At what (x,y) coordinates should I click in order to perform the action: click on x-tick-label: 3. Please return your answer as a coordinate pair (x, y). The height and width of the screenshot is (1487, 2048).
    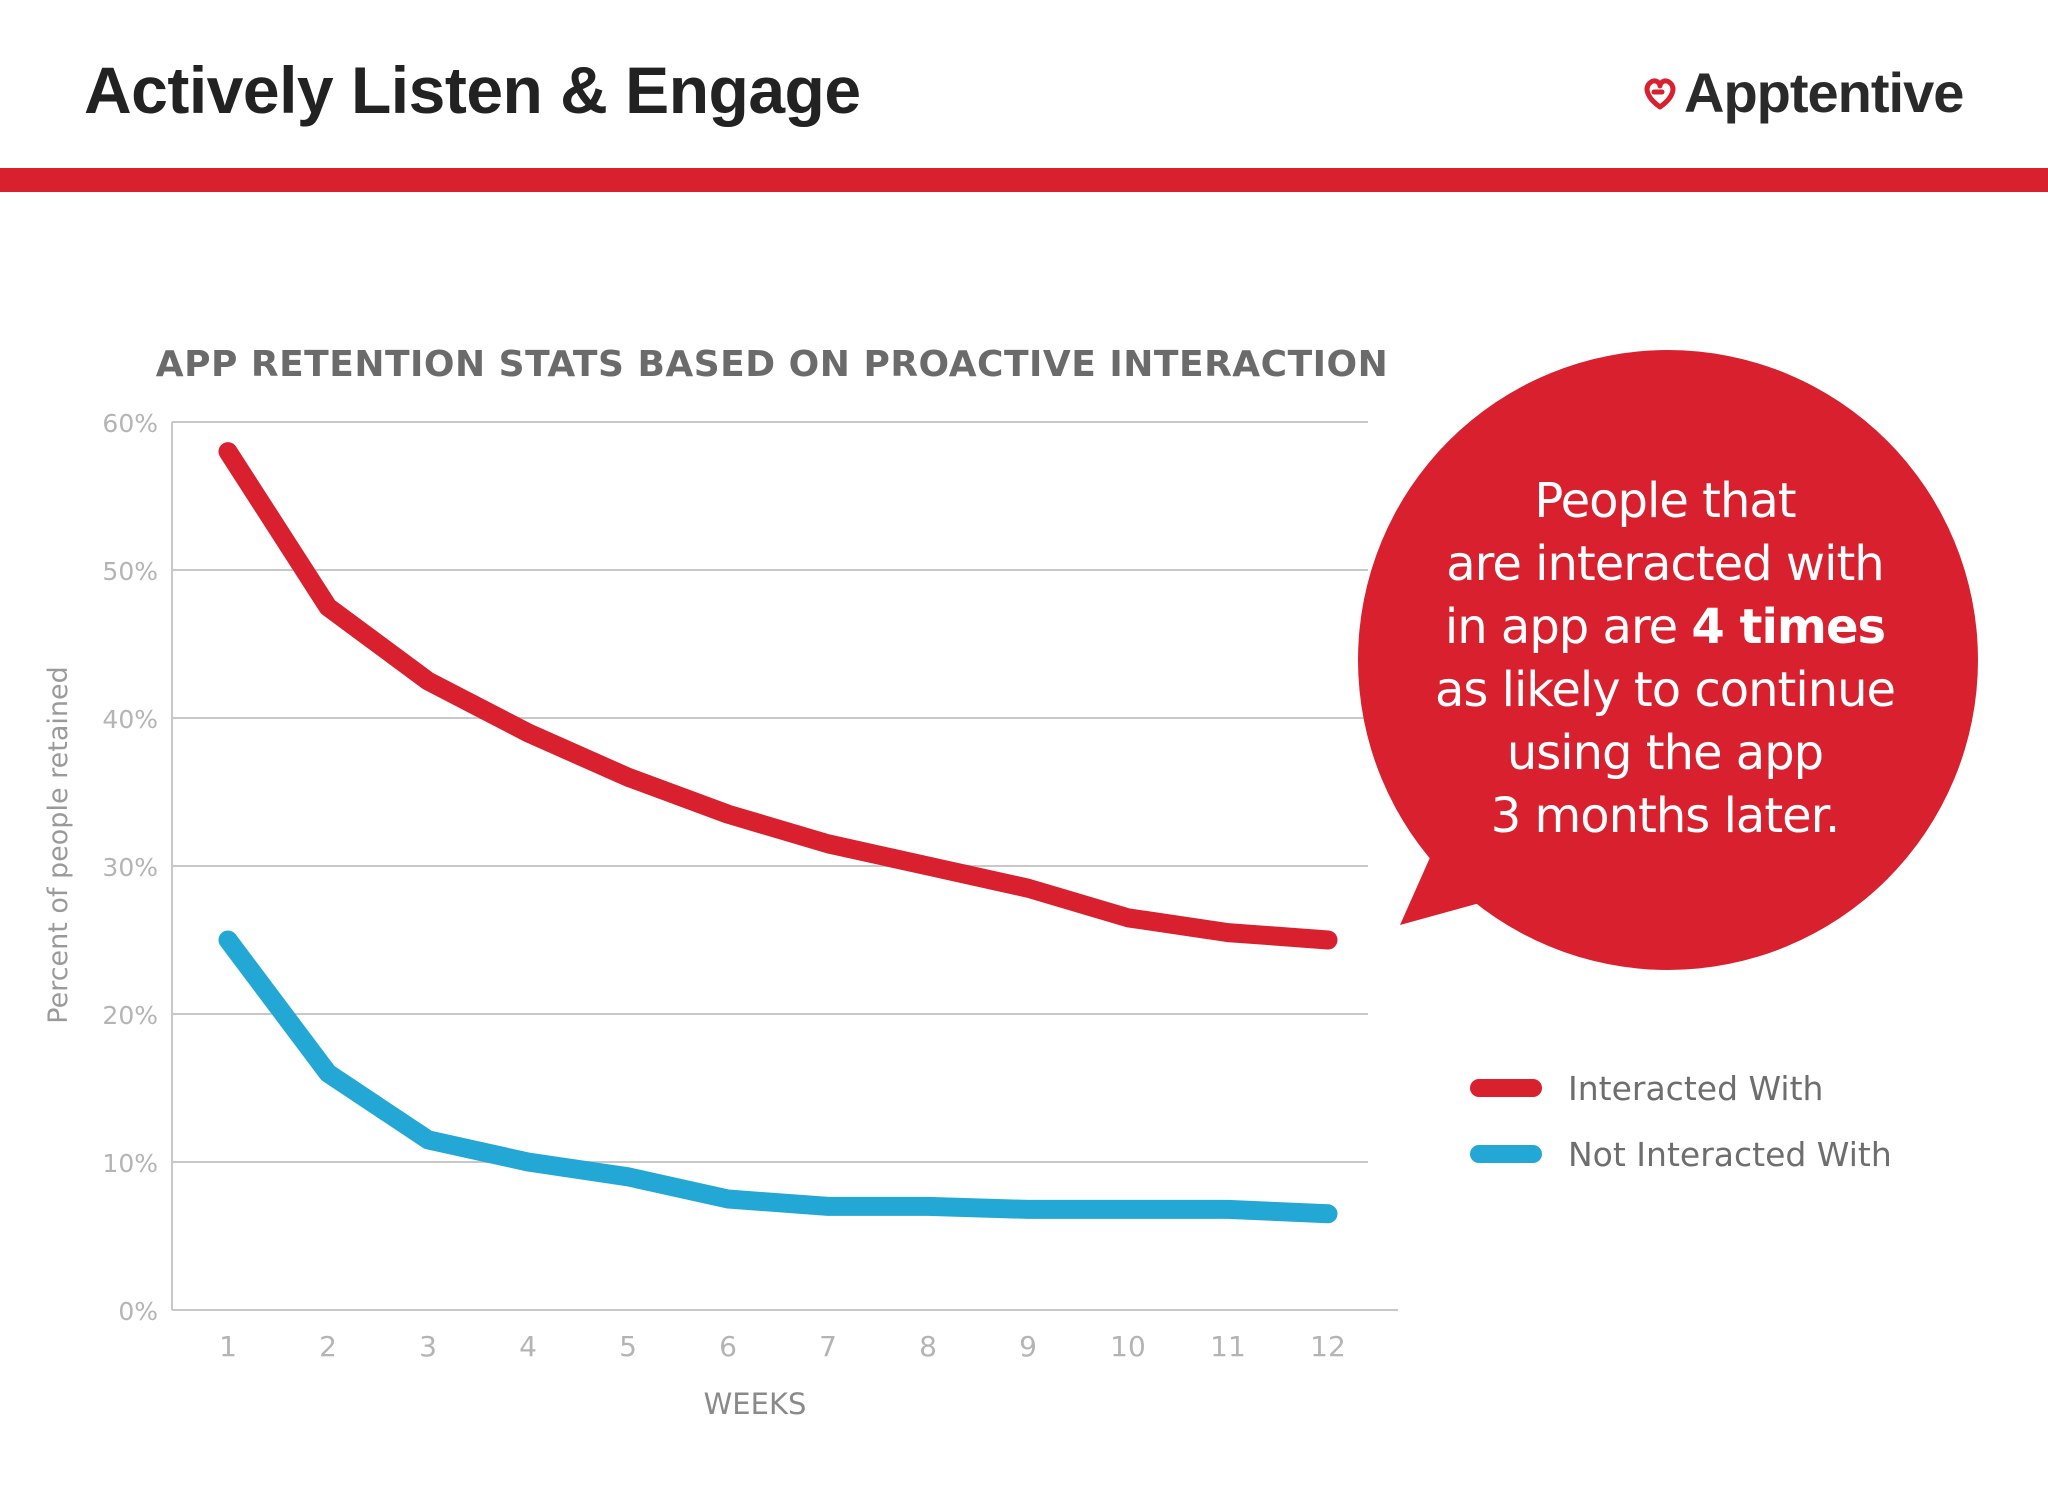
    Looking at the image, I should click on (428, 1346).